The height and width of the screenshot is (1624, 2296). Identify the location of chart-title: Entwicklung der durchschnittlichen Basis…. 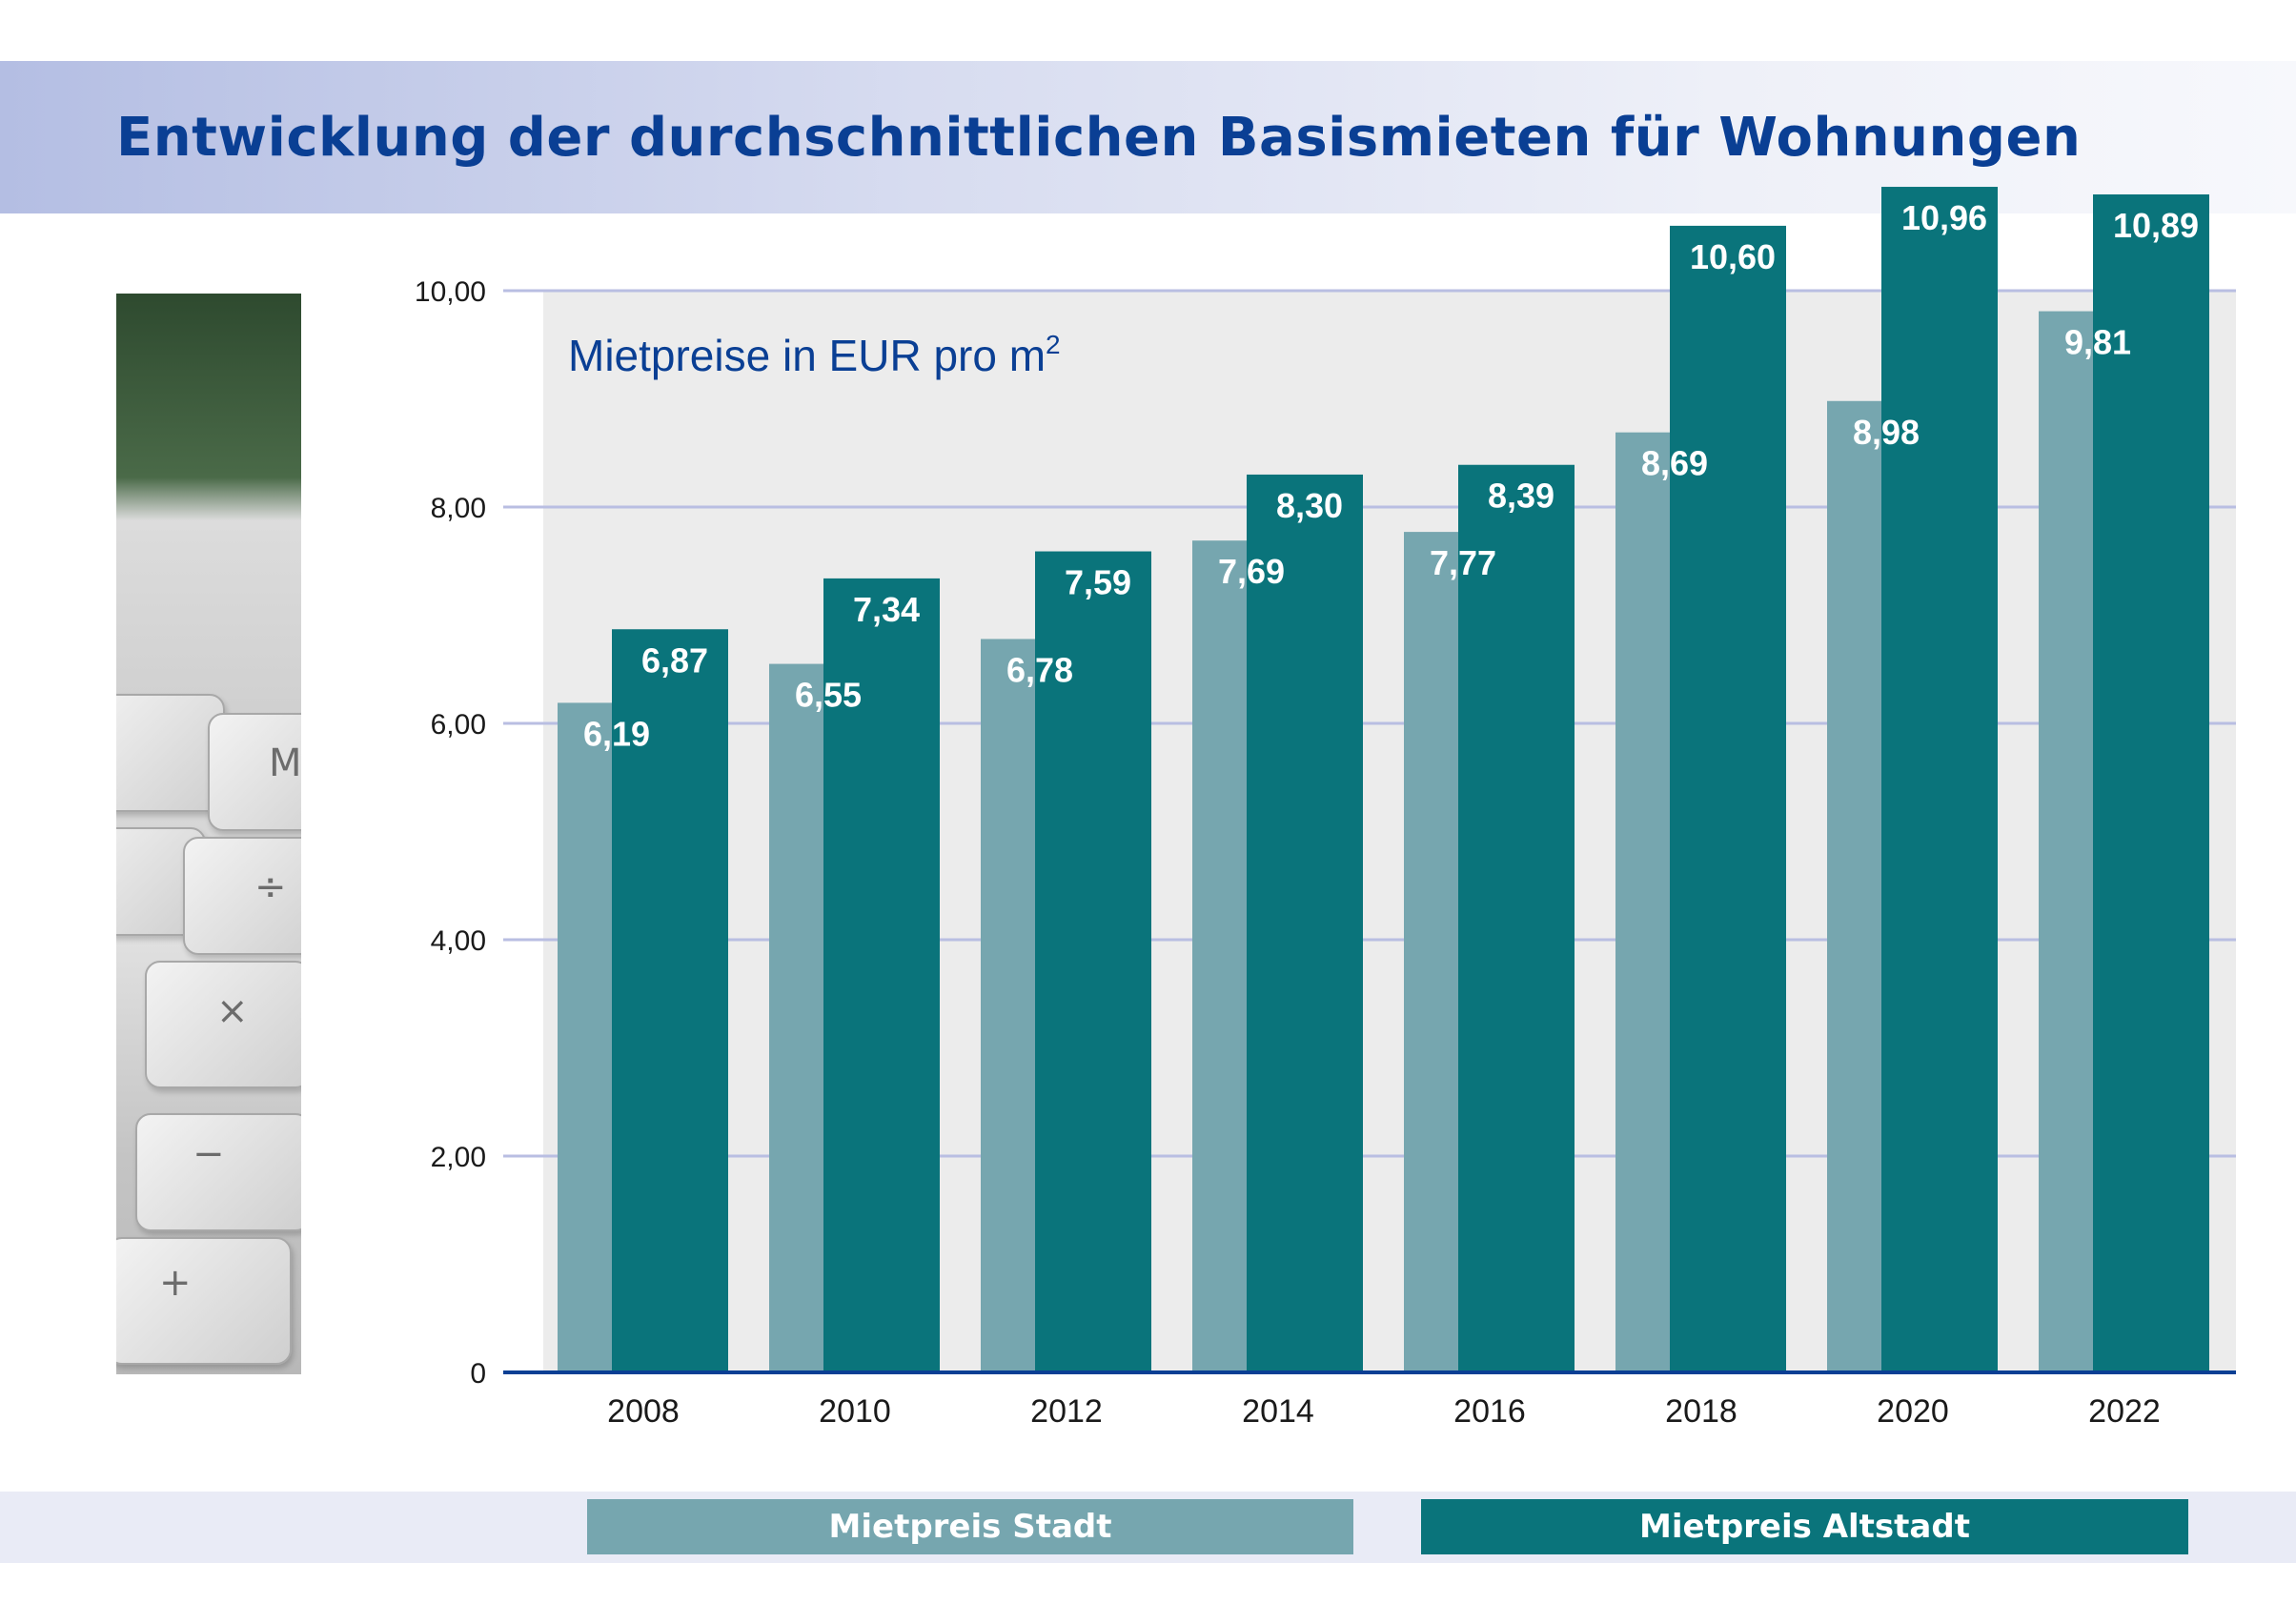
(1099, 138).